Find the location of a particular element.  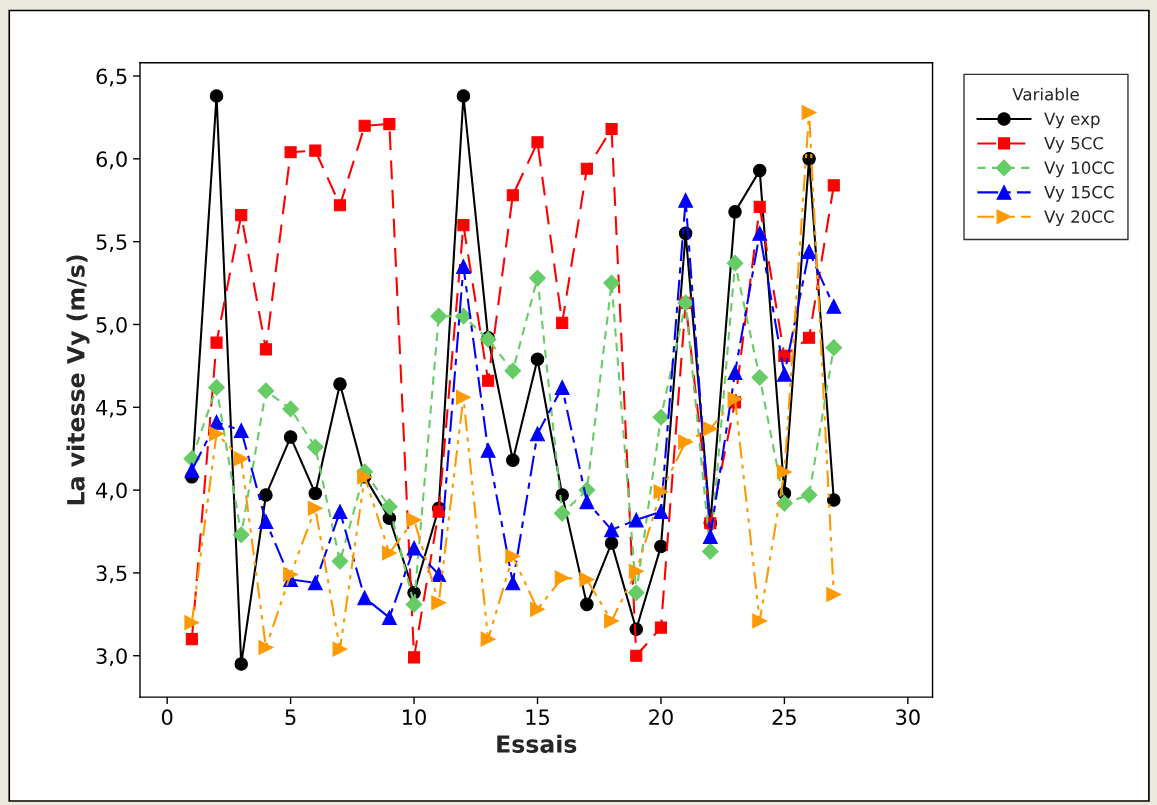

x-tick-label: 10 is located at coordinates (414, 717).